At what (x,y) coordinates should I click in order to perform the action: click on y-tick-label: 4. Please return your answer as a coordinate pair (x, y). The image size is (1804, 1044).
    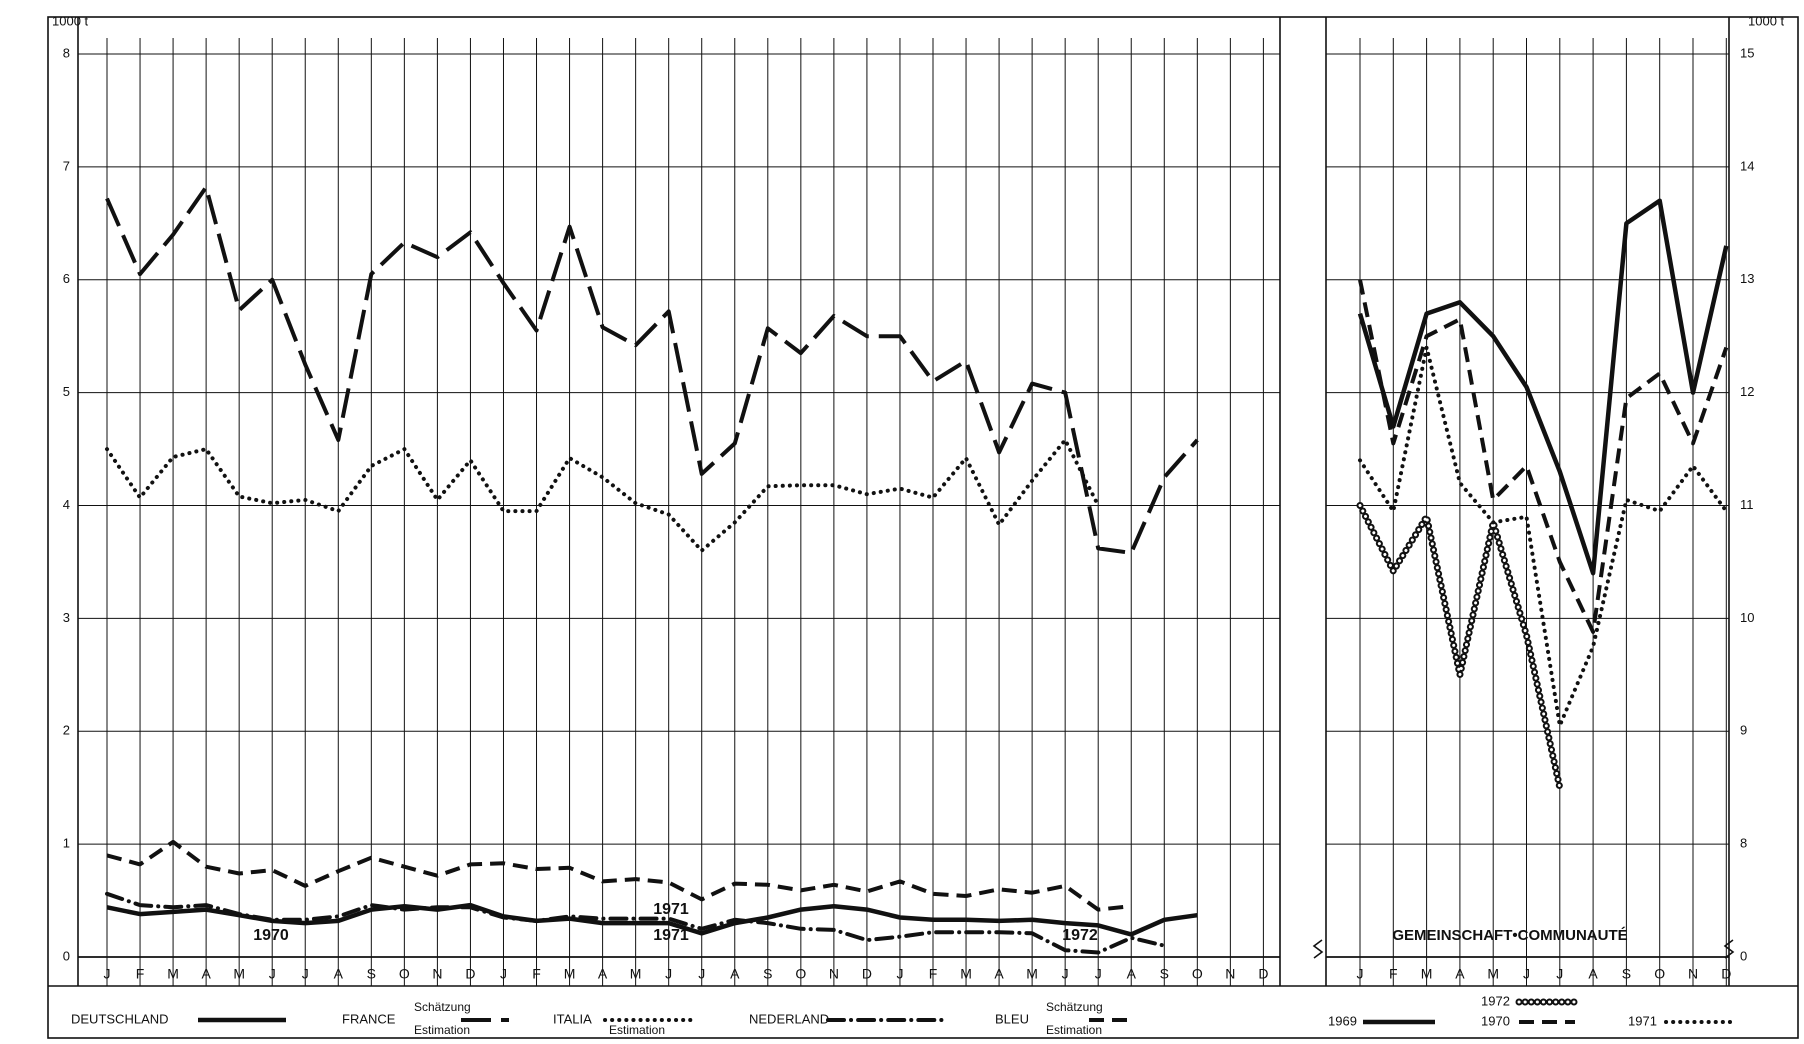
    Looking at the image, I should click on (66, 504).